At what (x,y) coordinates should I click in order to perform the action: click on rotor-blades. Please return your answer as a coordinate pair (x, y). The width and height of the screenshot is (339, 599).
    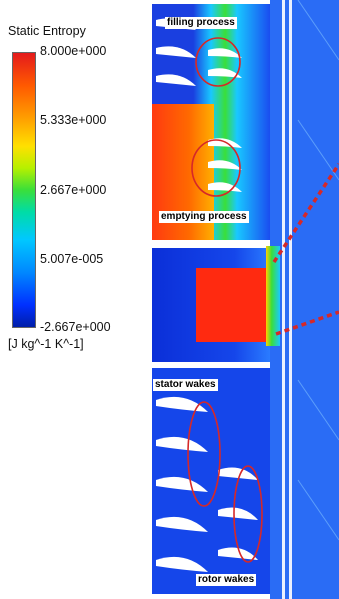
    Looking at the image, I should click on (287, 299).